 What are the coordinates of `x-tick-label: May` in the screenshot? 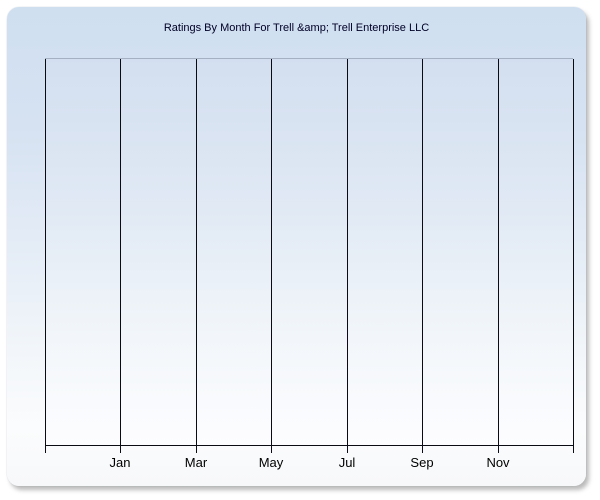 It's located at (271, 462).